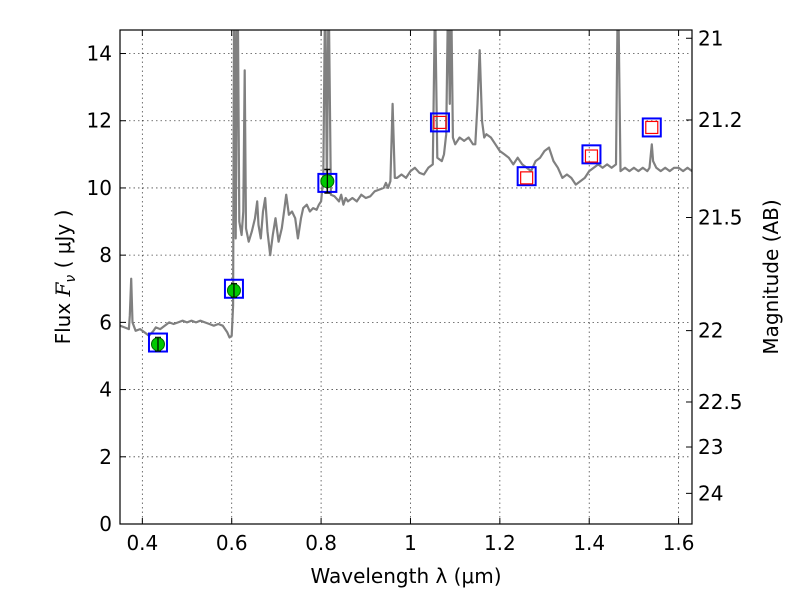 The image size is (800, 600). I want to click on x-tick-label: 1, so click(410, 543).